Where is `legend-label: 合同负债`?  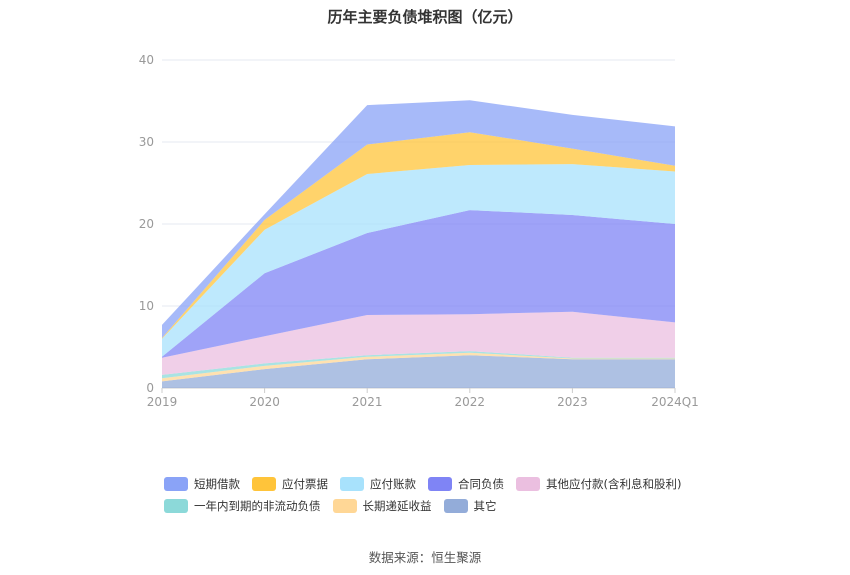 legend-label: 合同负债 is located at coordinates (481, 484).